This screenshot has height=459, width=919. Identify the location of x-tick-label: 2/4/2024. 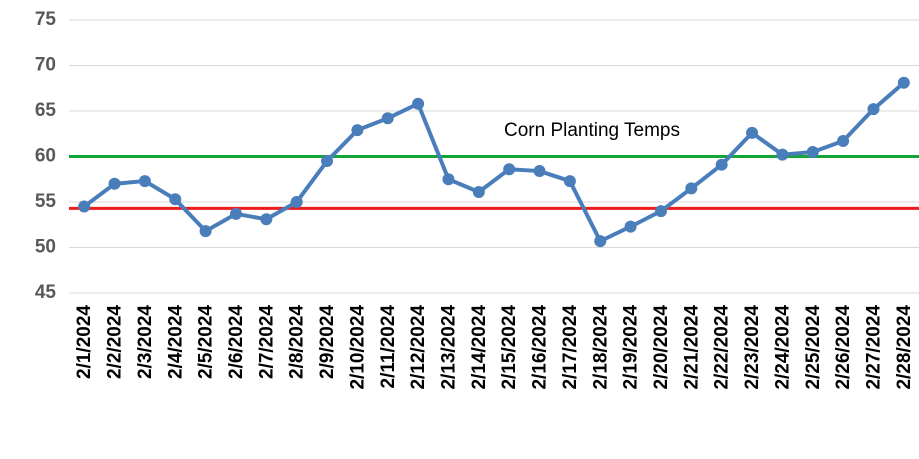
(175, 342).